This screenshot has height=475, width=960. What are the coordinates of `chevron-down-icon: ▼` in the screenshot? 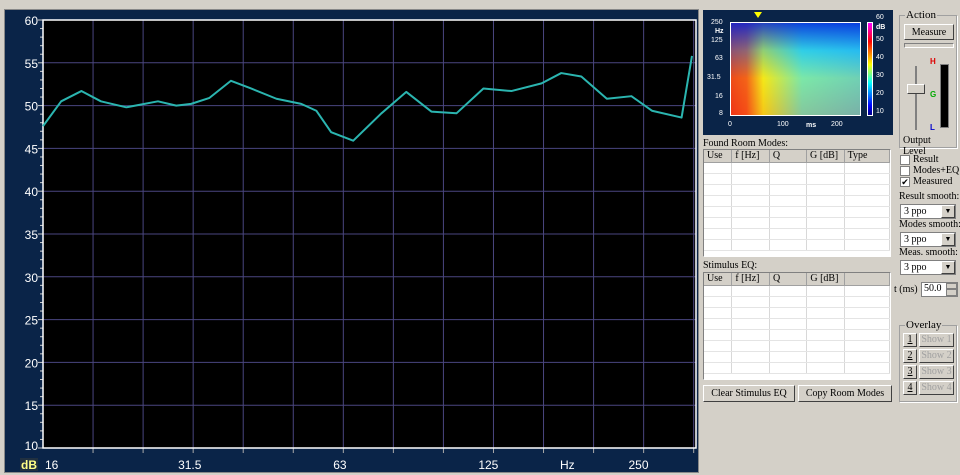 It's located at (948, 211).